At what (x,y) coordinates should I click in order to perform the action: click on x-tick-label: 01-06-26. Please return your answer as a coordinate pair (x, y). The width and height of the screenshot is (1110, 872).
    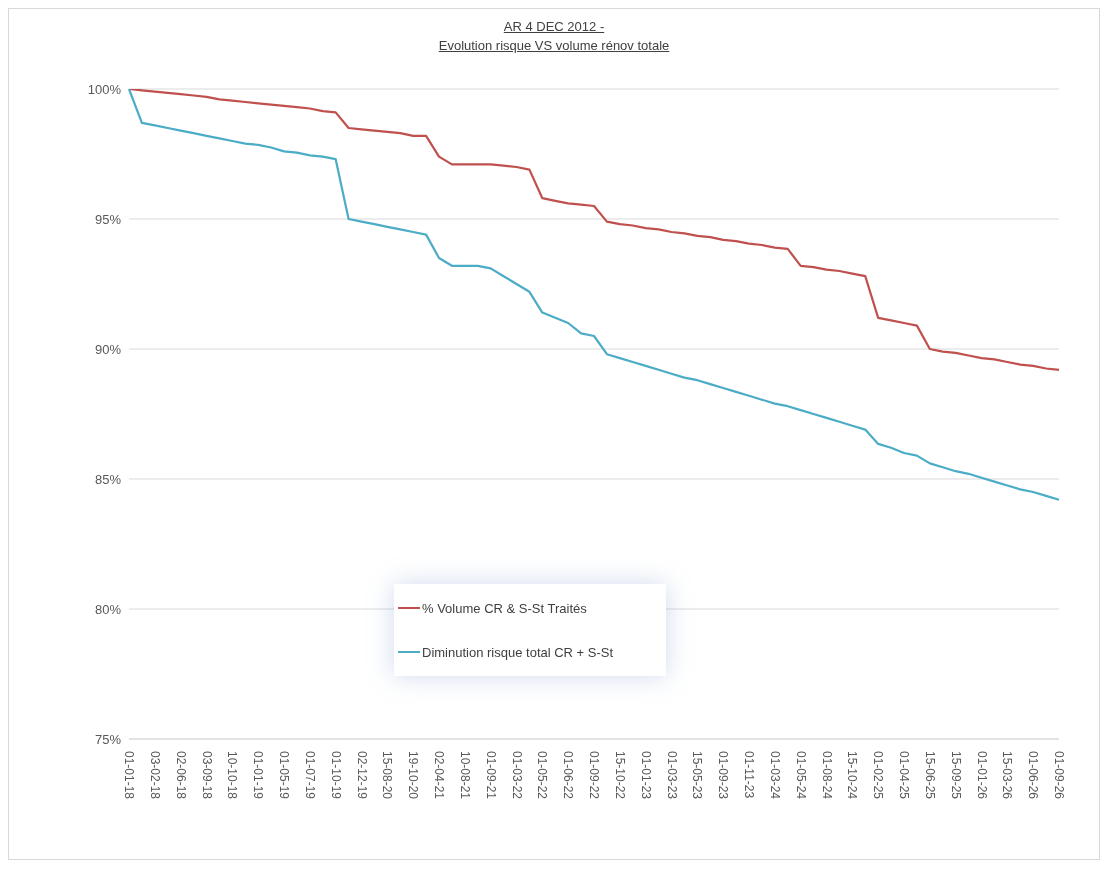
    Looking at the image, I should click on (1033, 775).